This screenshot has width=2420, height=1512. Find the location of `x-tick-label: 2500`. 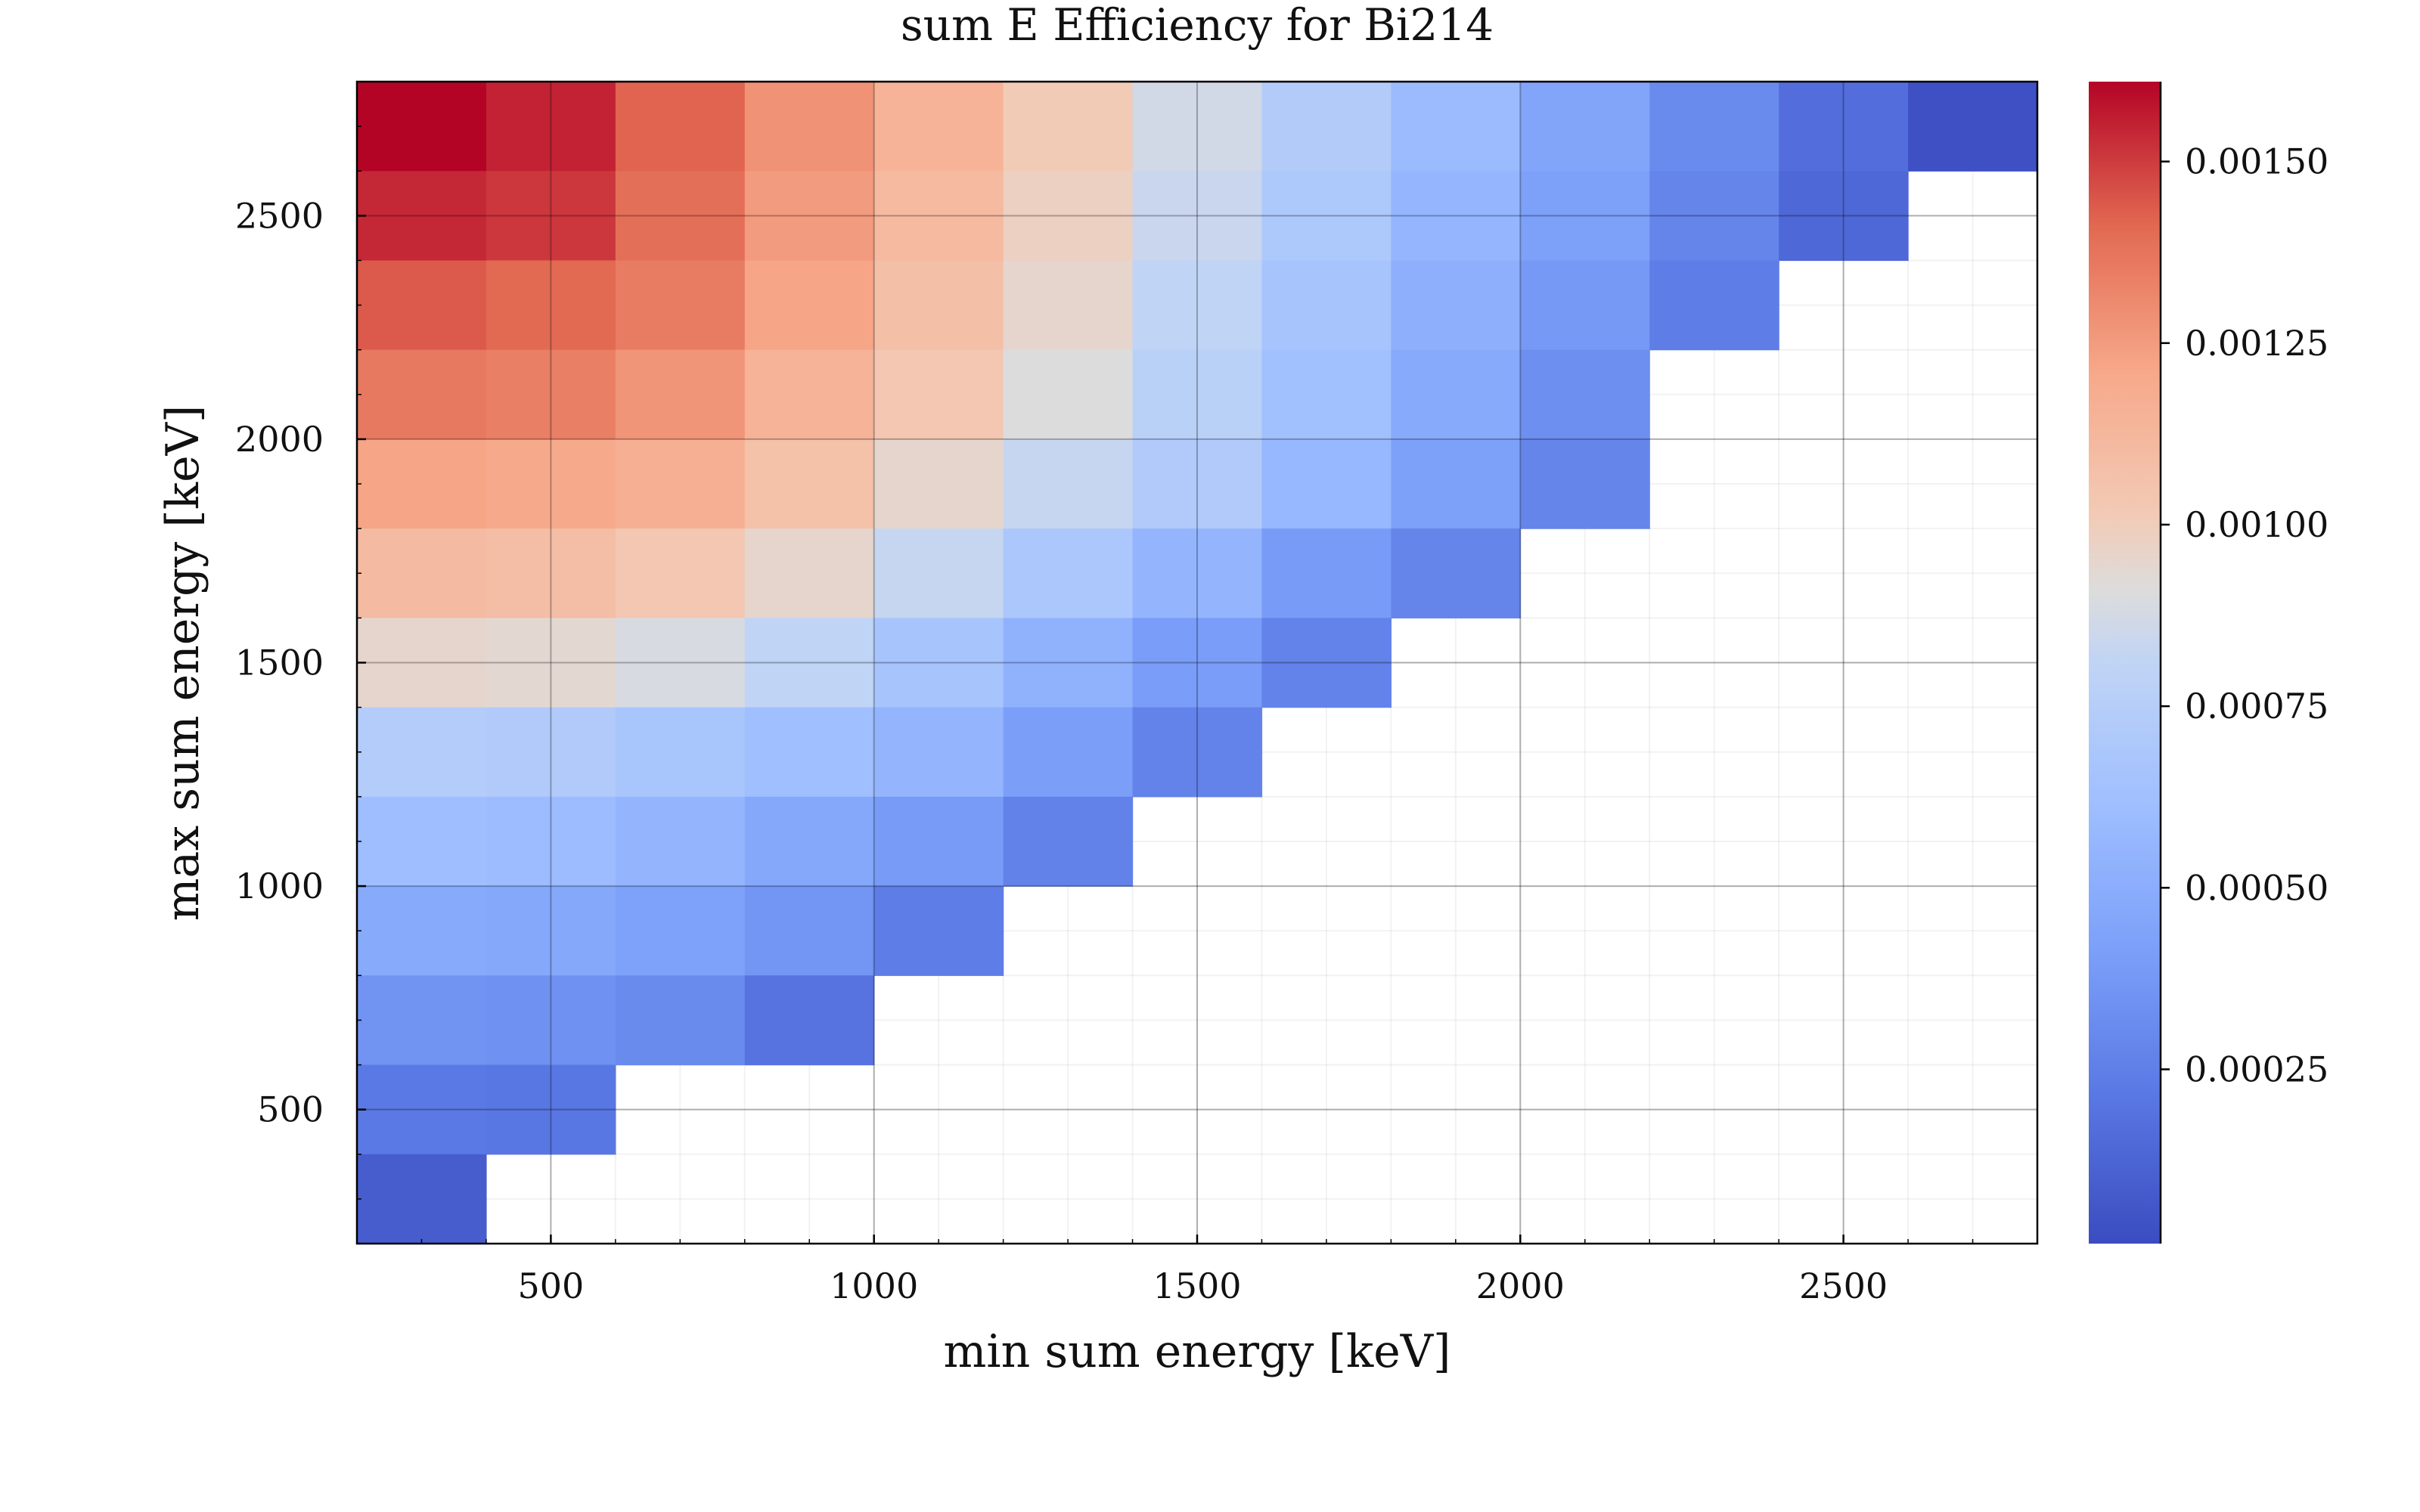

x-tick-label: 2500 is located at coordinates (1843, 1286).